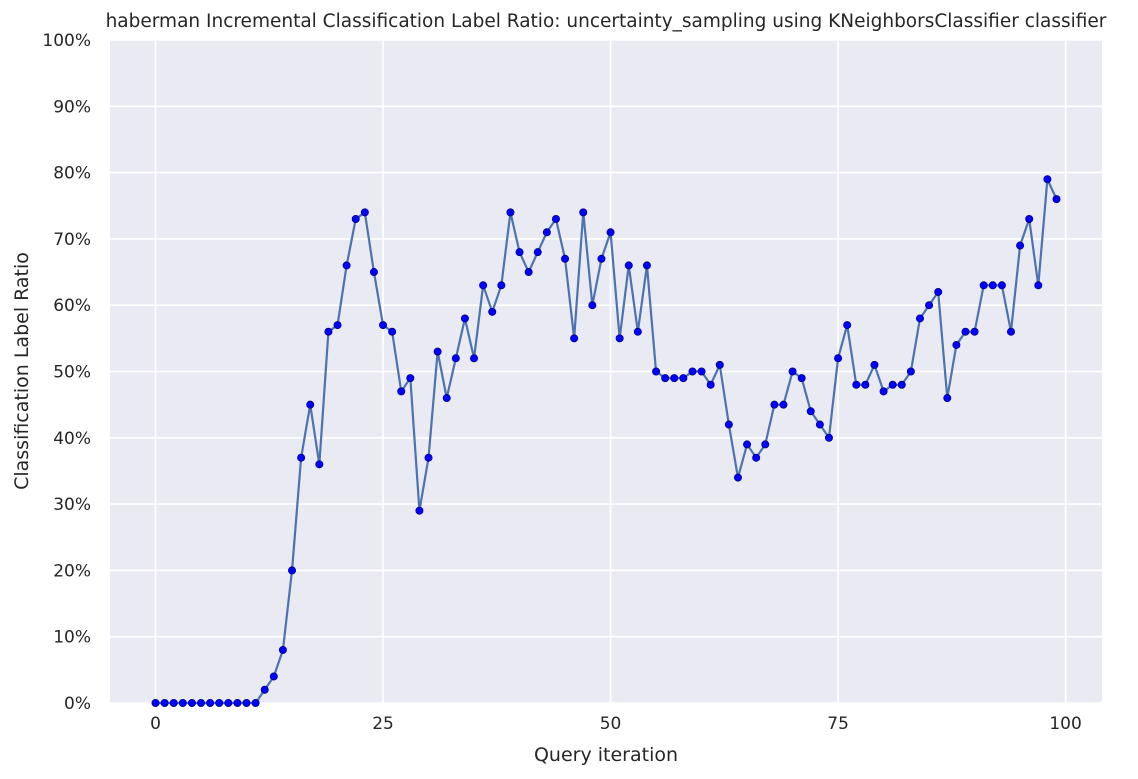 The image size is (1138, 779). Describe the element at coordinates (72, 107) in the screenshot. I see `y-tick-label: 90%` at that location.